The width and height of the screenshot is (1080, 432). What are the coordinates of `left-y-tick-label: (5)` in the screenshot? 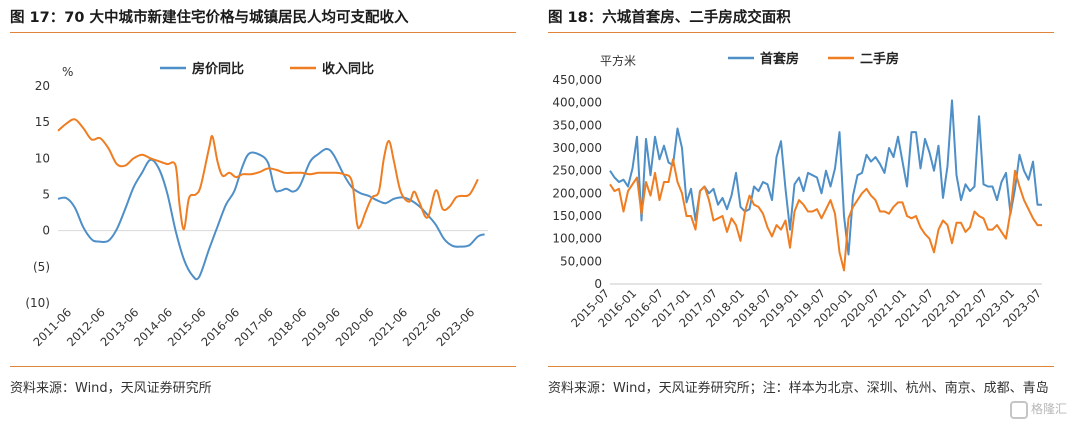 It's located at (41, 267).